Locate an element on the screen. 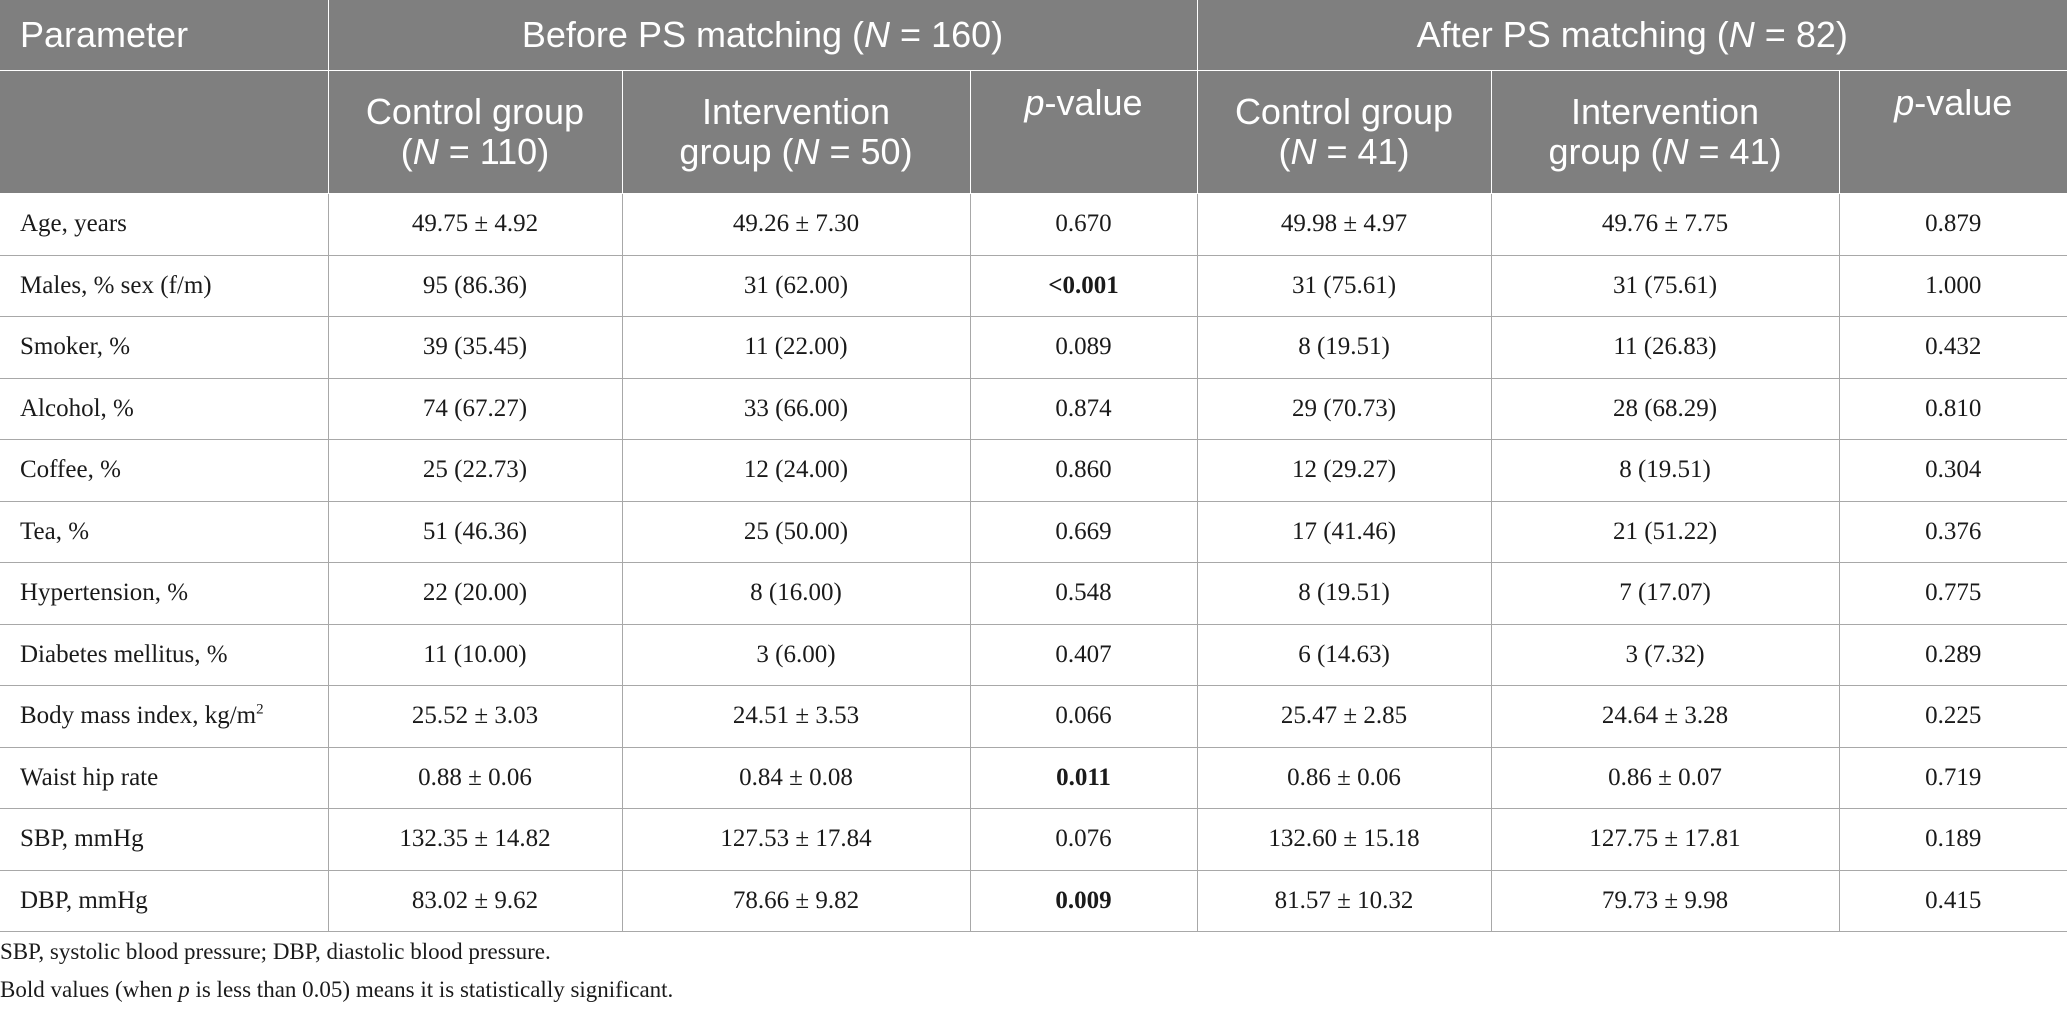 The height and width of the screenshot is (1009, 2067). value-cell: 74 (67.27) is located at coordinates (475, 408).